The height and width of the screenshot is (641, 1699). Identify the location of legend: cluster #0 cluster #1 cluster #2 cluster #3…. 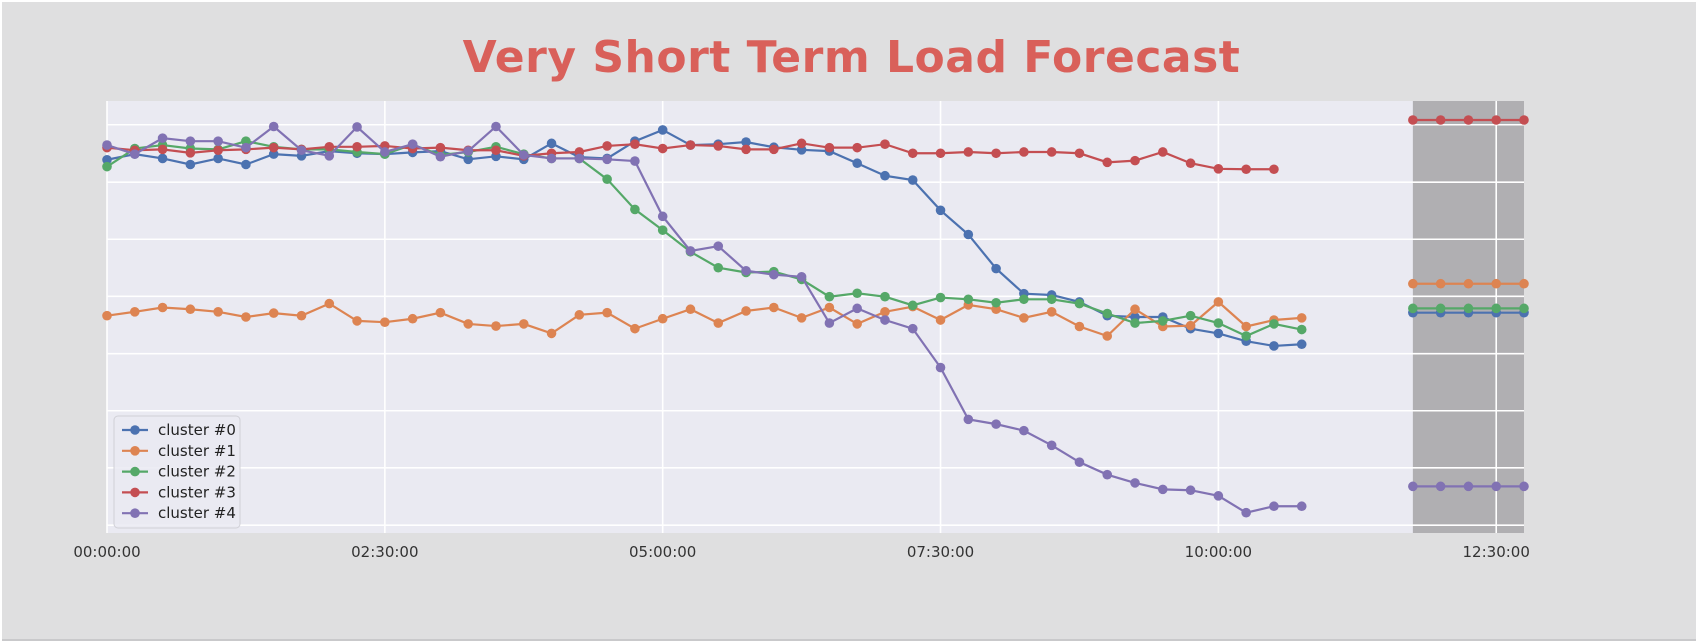
(177, 472).